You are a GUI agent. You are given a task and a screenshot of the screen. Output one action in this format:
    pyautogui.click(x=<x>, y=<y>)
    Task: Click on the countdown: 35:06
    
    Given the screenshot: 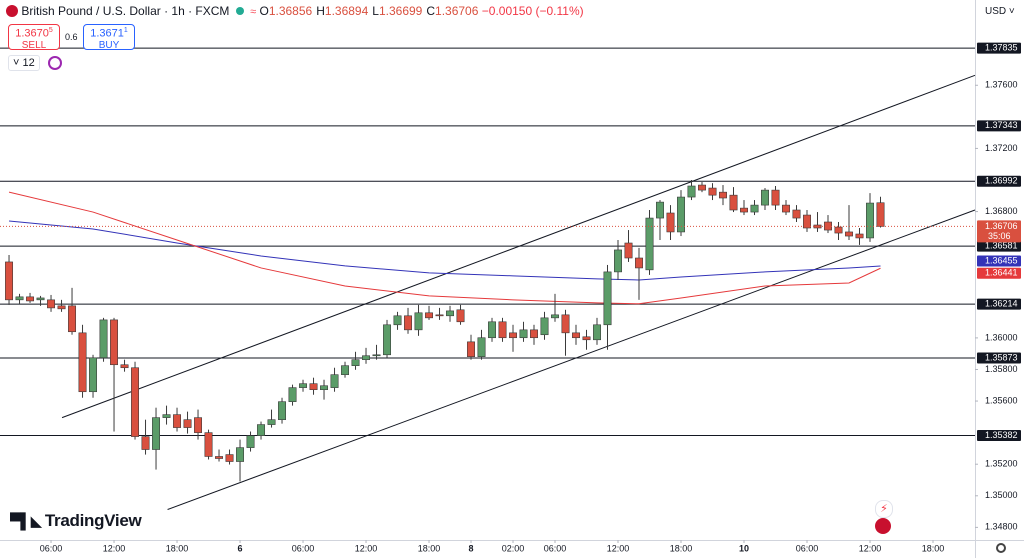 What is the action you would take?
    pyautogui.click(x=999, y=236)
    